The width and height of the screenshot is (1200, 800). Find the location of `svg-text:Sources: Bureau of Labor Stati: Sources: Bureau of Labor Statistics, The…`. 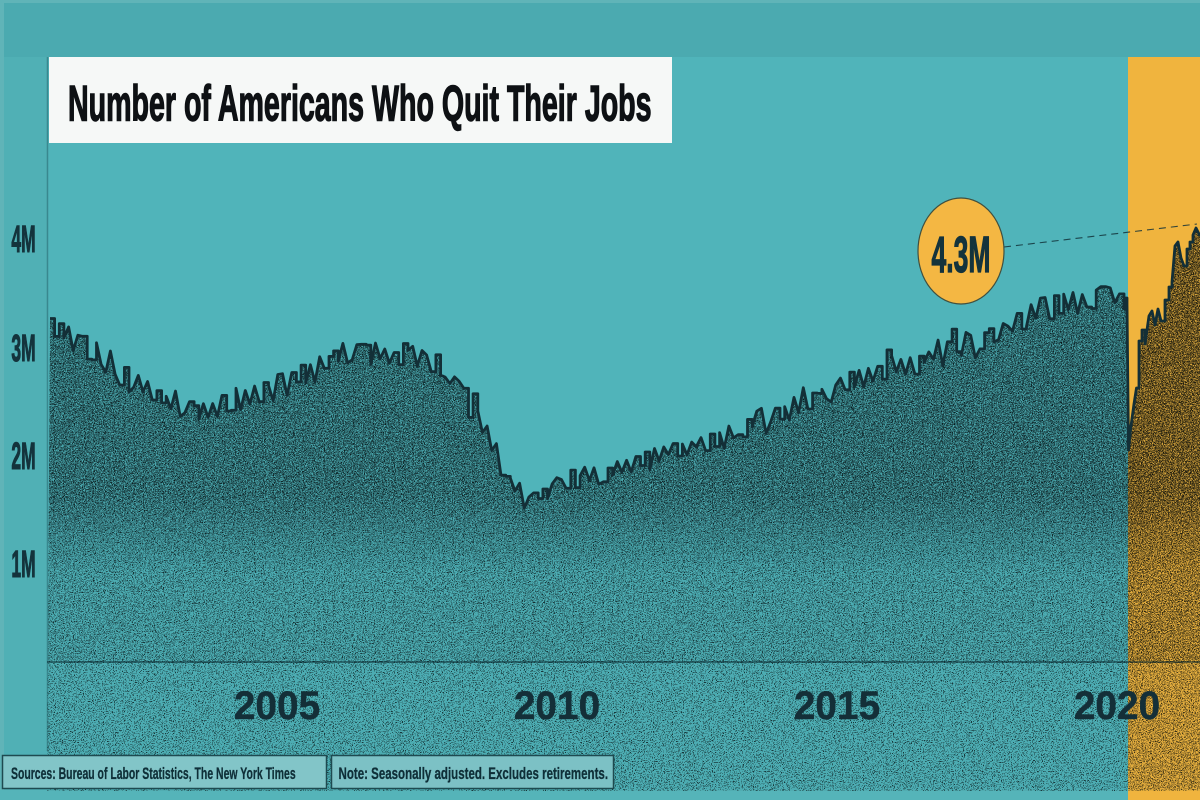

svg-text:Sources: Bureau of Labor Stati: Sources: Bureau of Labor Statistics, The… is located at coordinates (153, 772).